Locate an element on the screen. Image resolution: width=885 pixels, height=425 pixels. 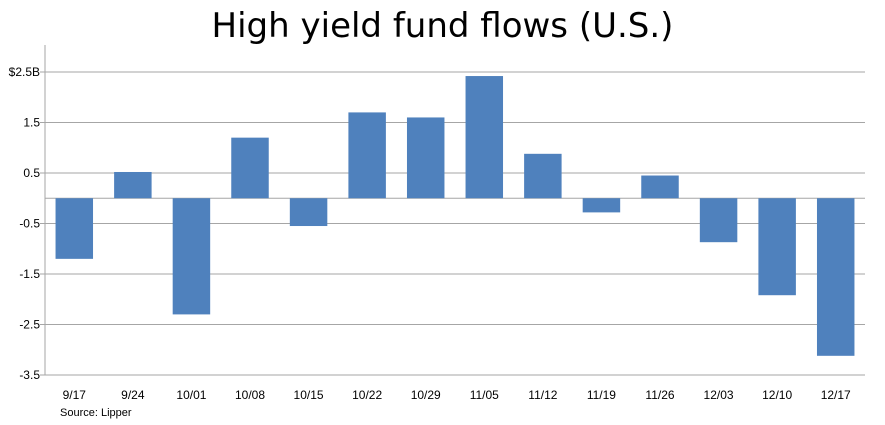
chart-title: High yield fund flows (U.S.) is located at coordinates (442, 26).